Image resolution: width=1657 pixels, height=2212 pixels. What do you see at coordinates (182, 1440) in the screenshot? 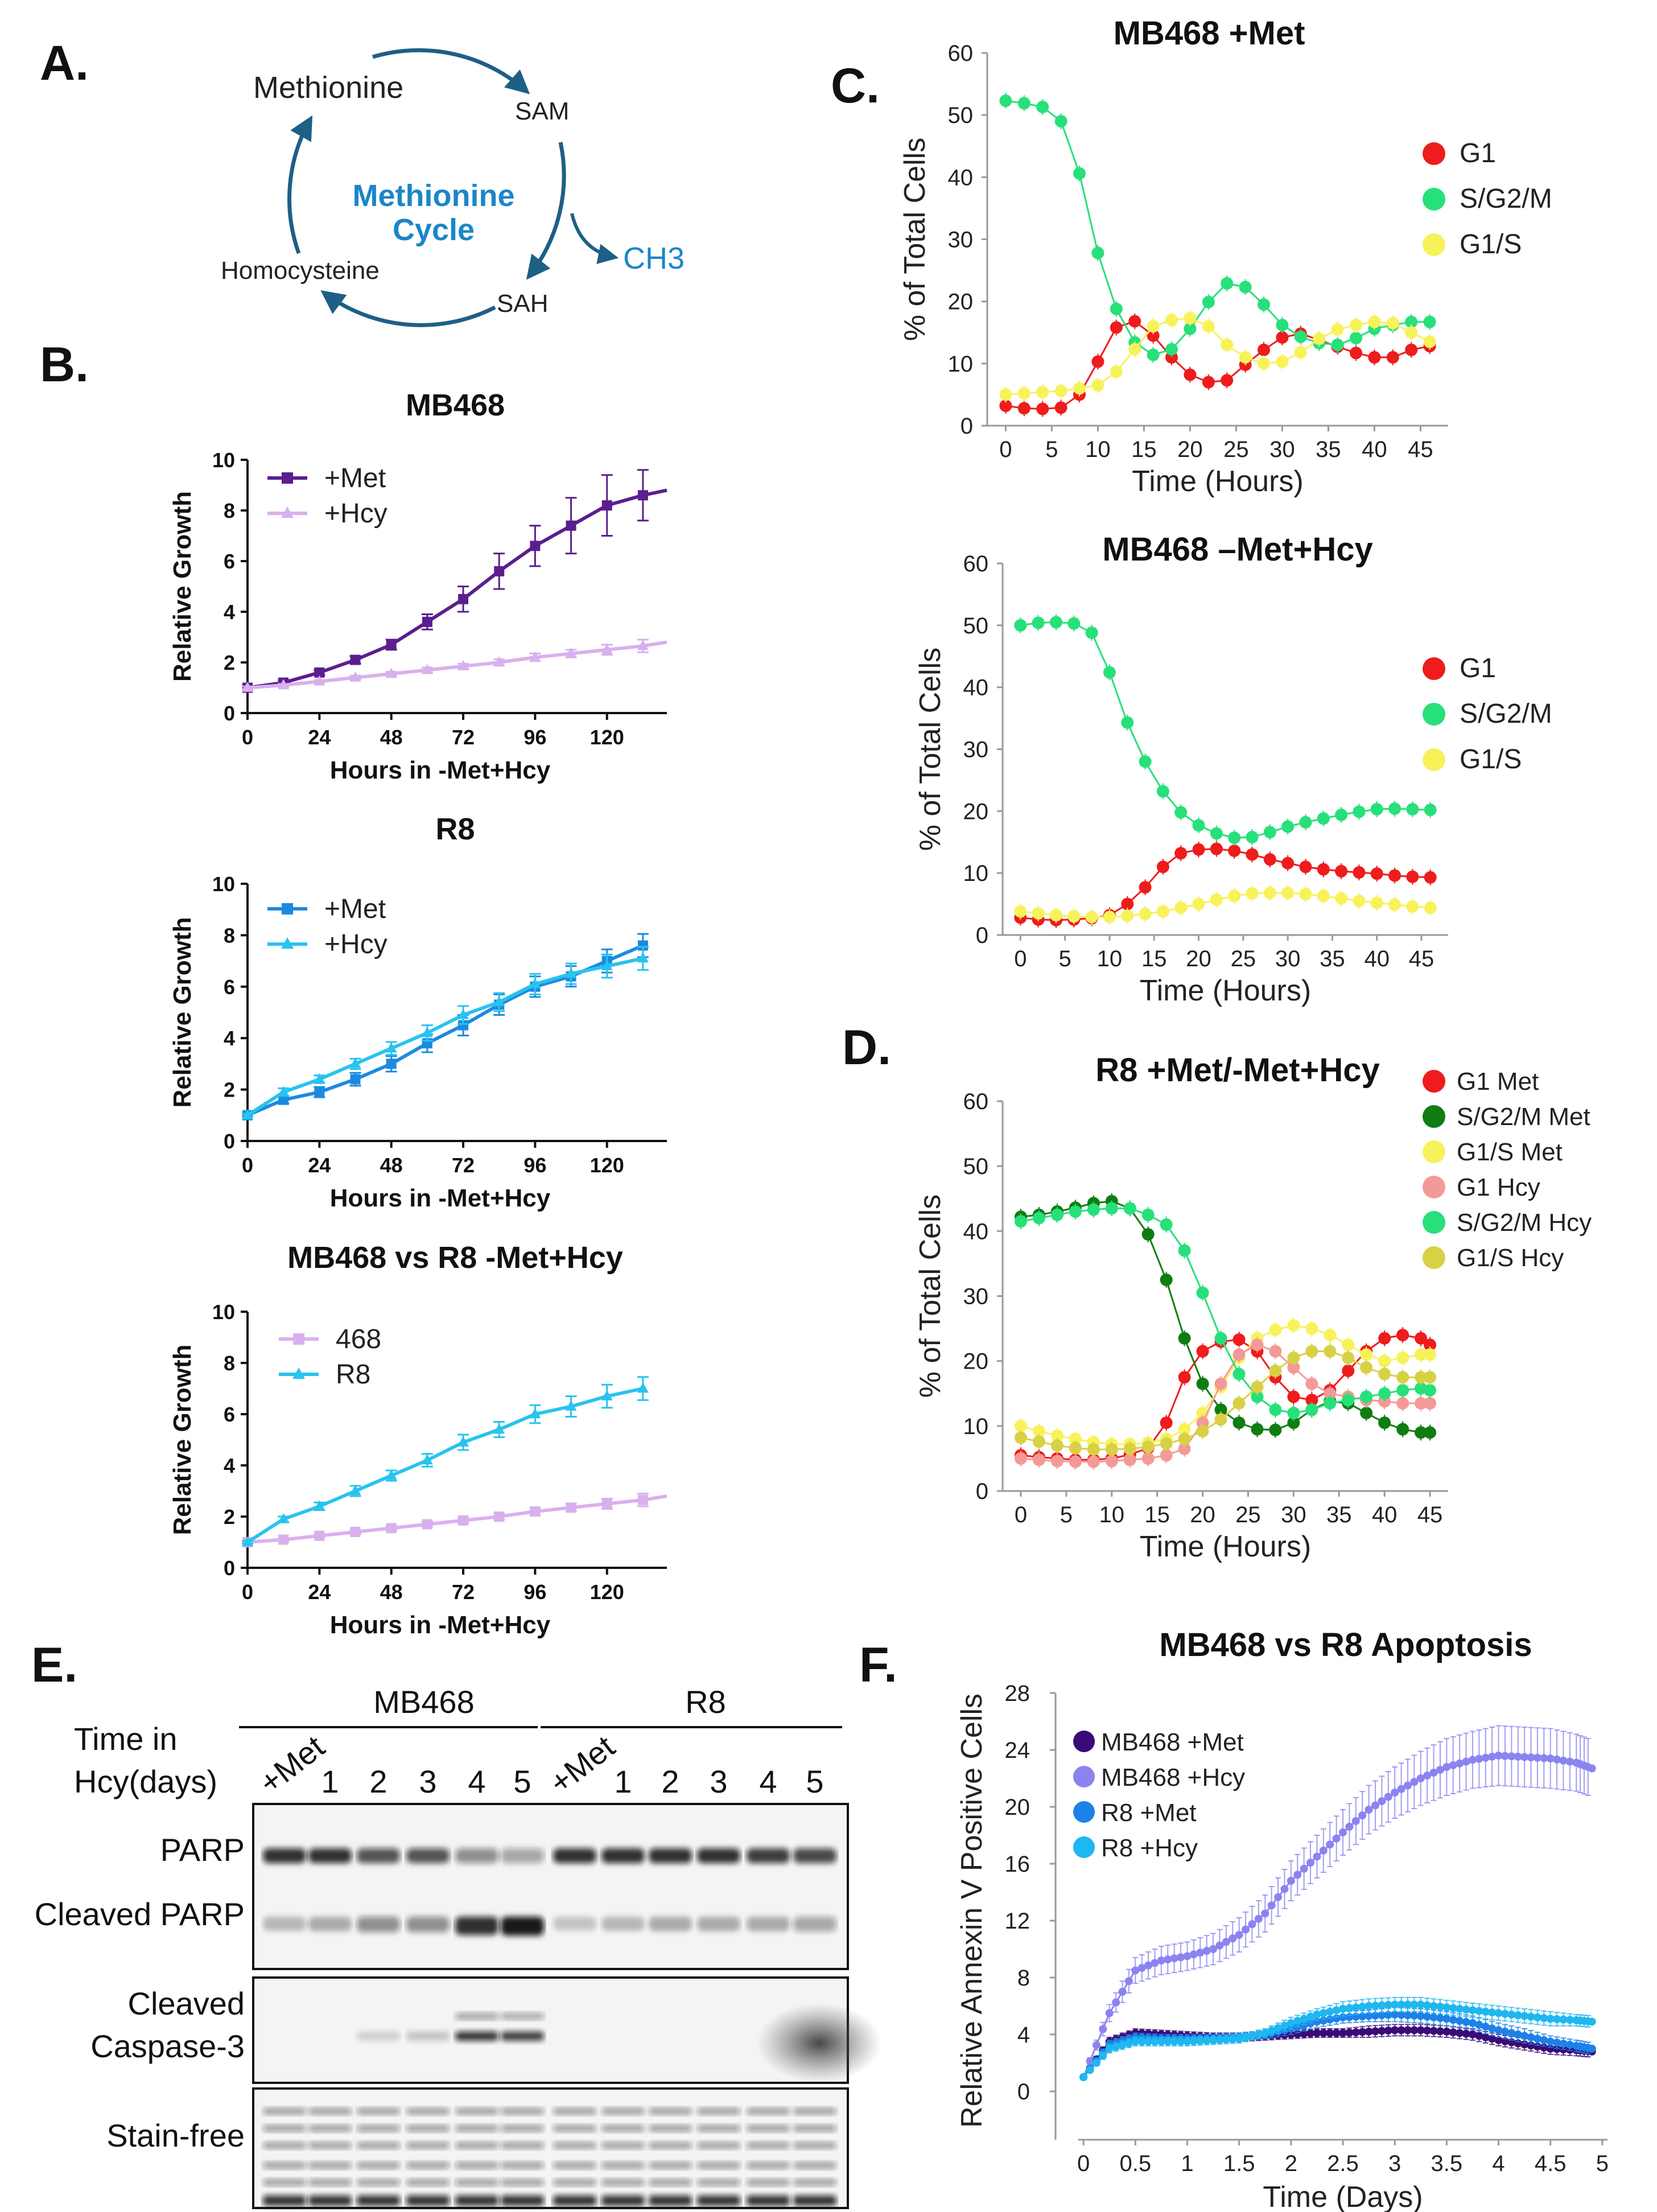
I see `y-axis-label: Relative Growth` at bounding box center [182, 1440].